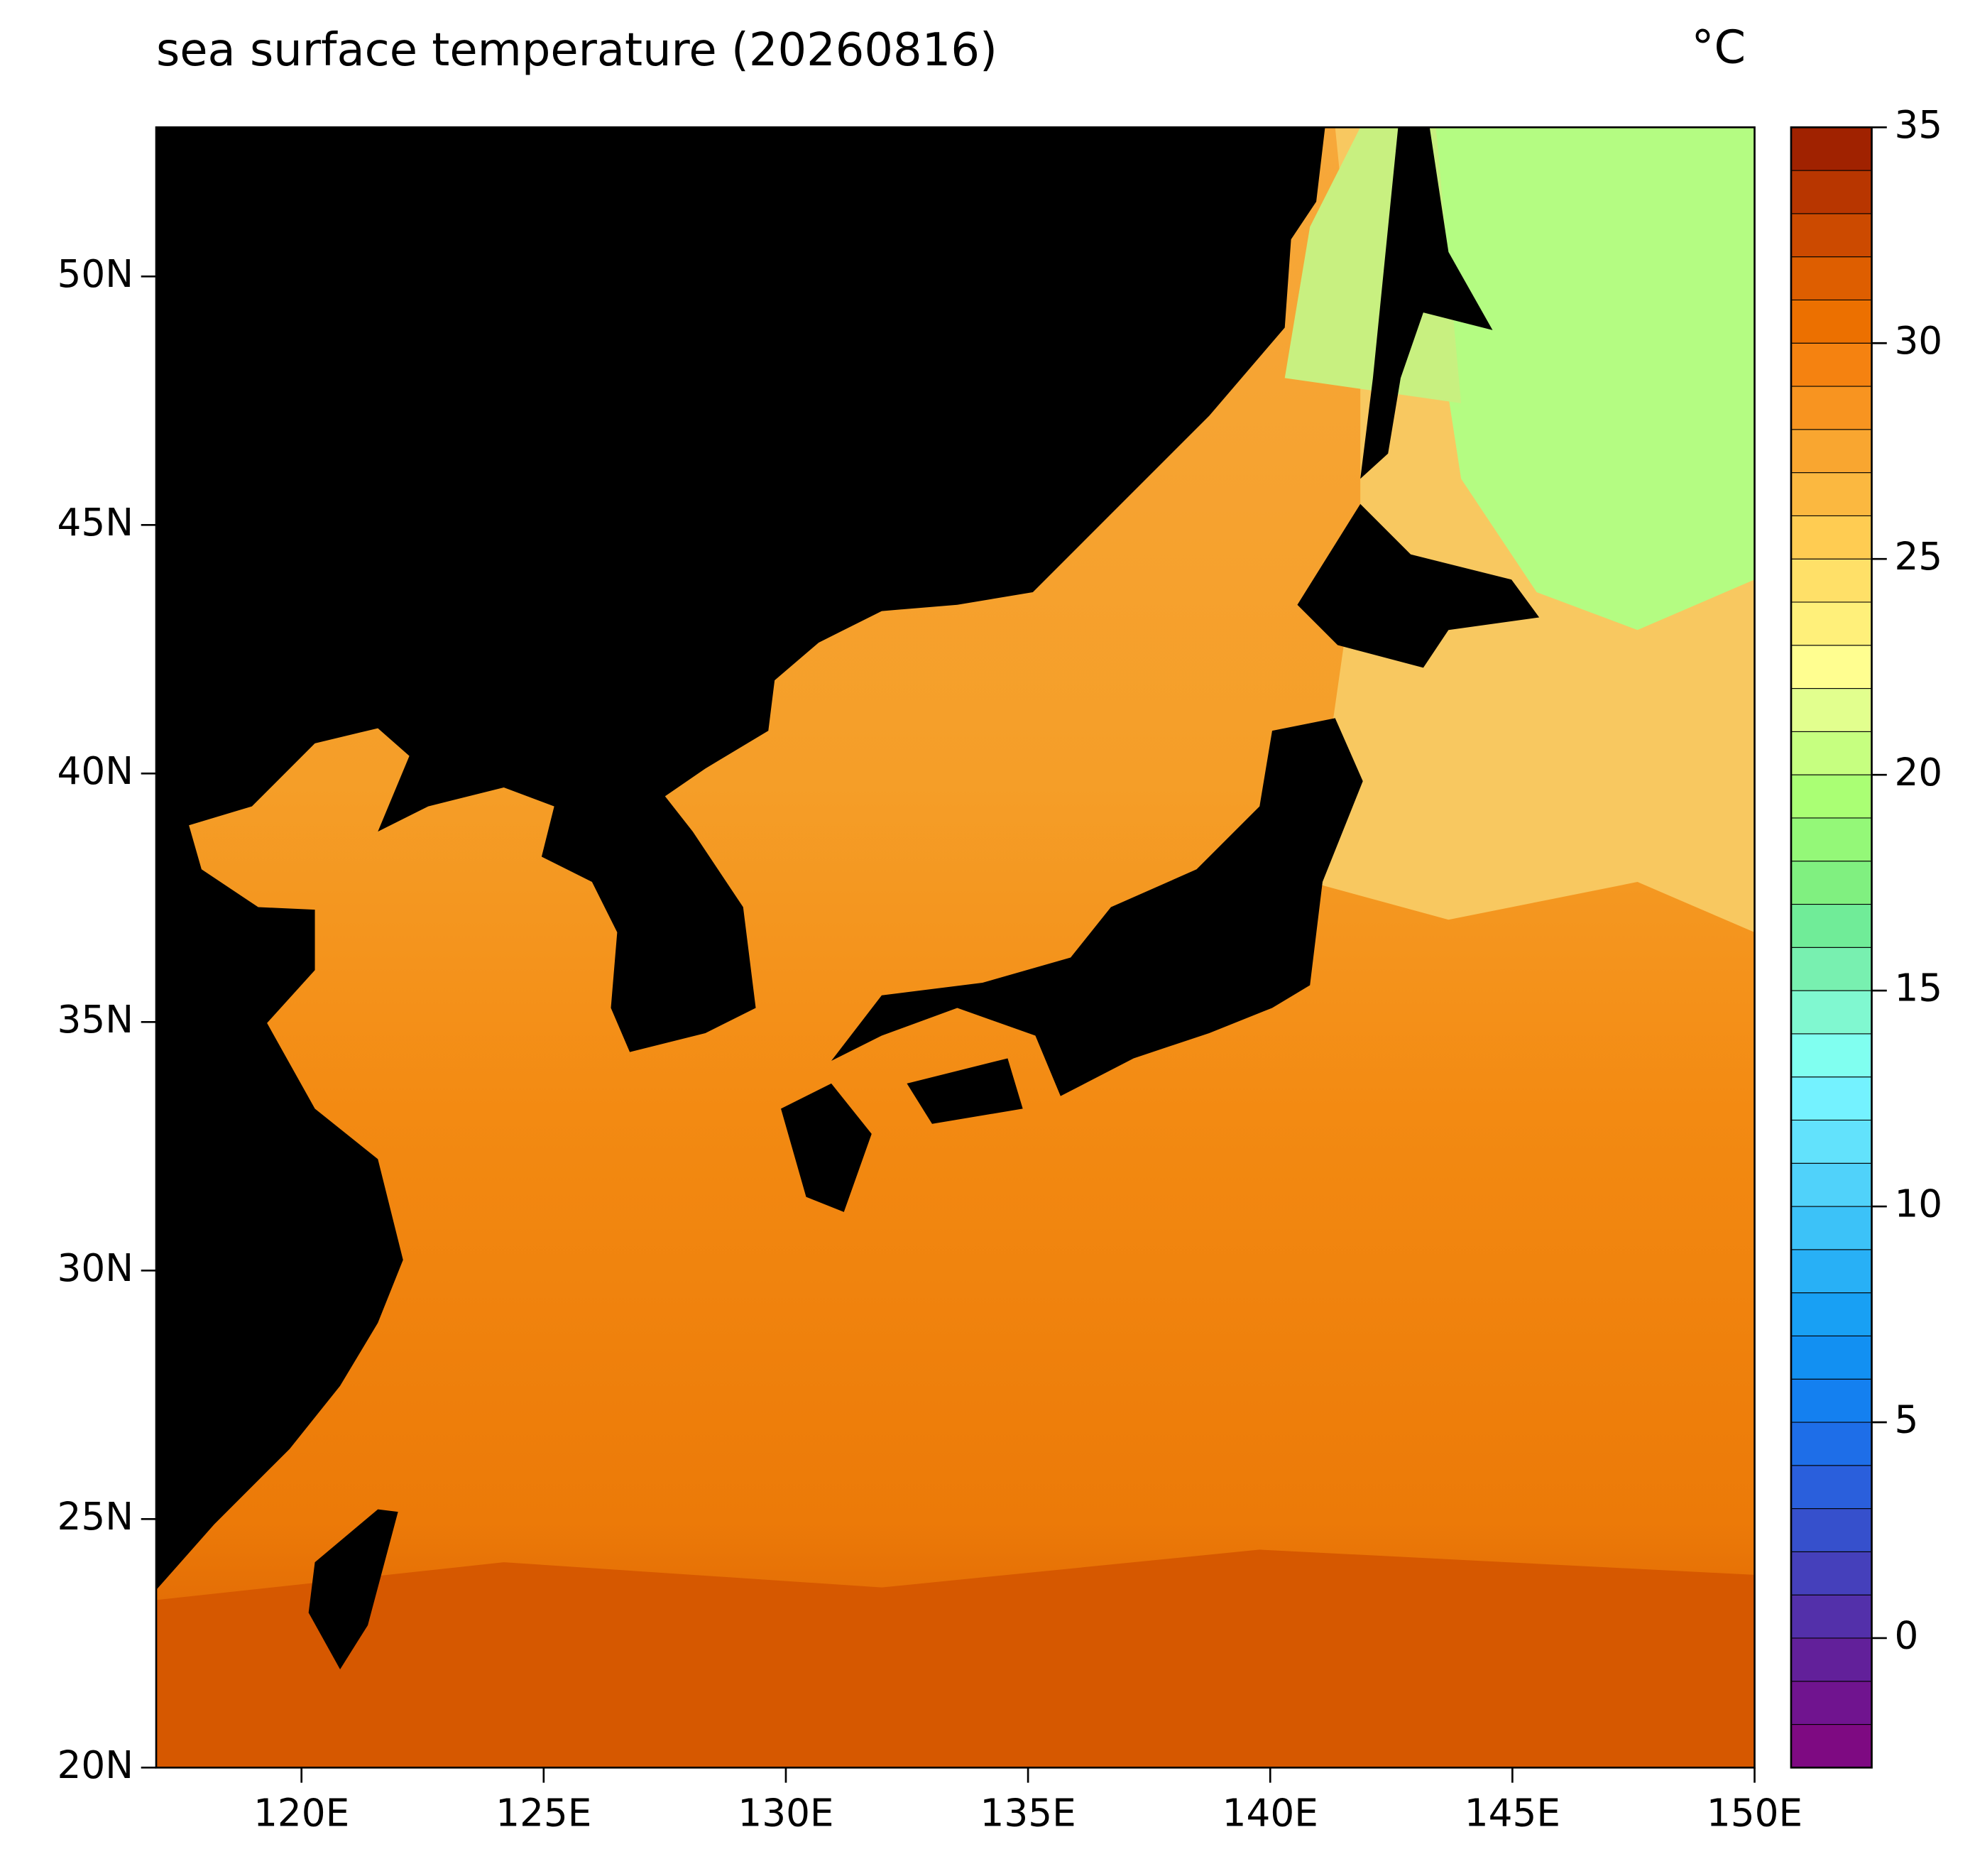  Describe the element at coordinates (1028, 1813) in the screenshot. I see `x-tick-label: 135E` at that location.